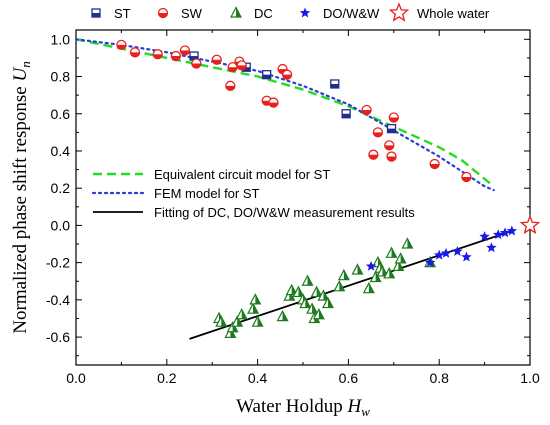  What do you see at coordinates (351, 13) in the screenshot?
I see `legend-label: DO/W&W` at bounding box center [351, 13].